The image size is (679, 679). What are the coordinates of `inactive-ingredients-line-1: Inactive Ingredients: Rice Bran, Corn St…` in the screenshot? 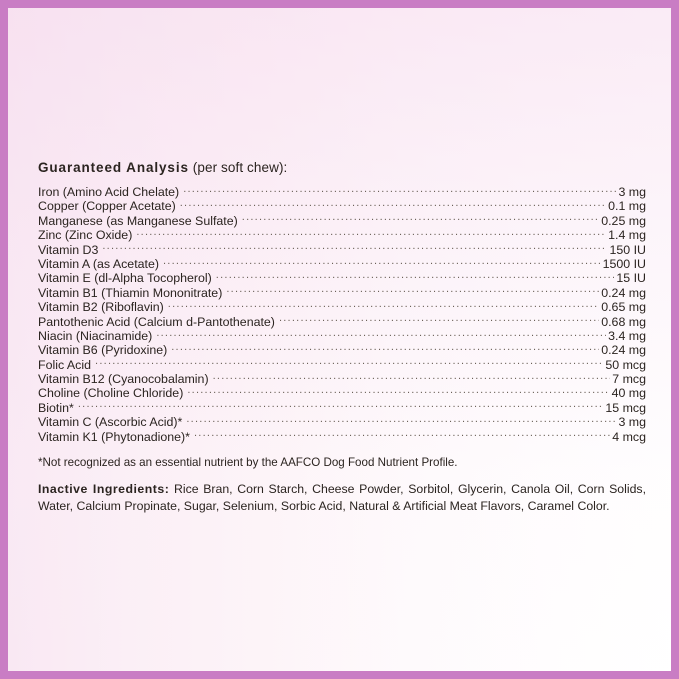 It's located at (342, 489).